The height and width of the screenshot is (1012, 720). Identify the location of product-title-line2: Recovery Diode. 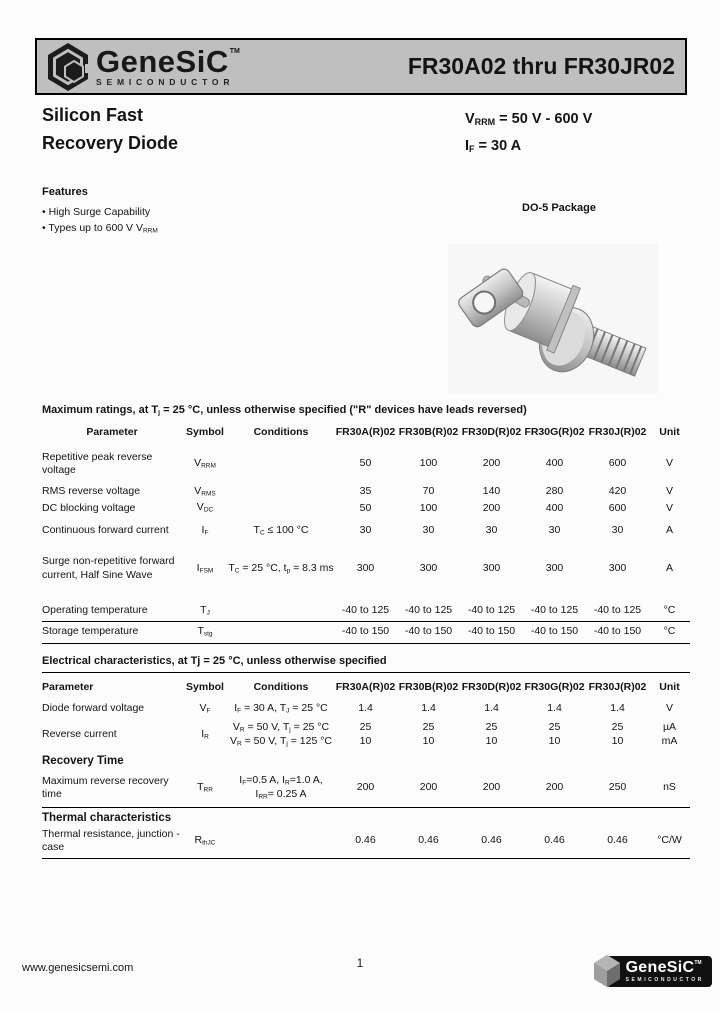
(110, 142).